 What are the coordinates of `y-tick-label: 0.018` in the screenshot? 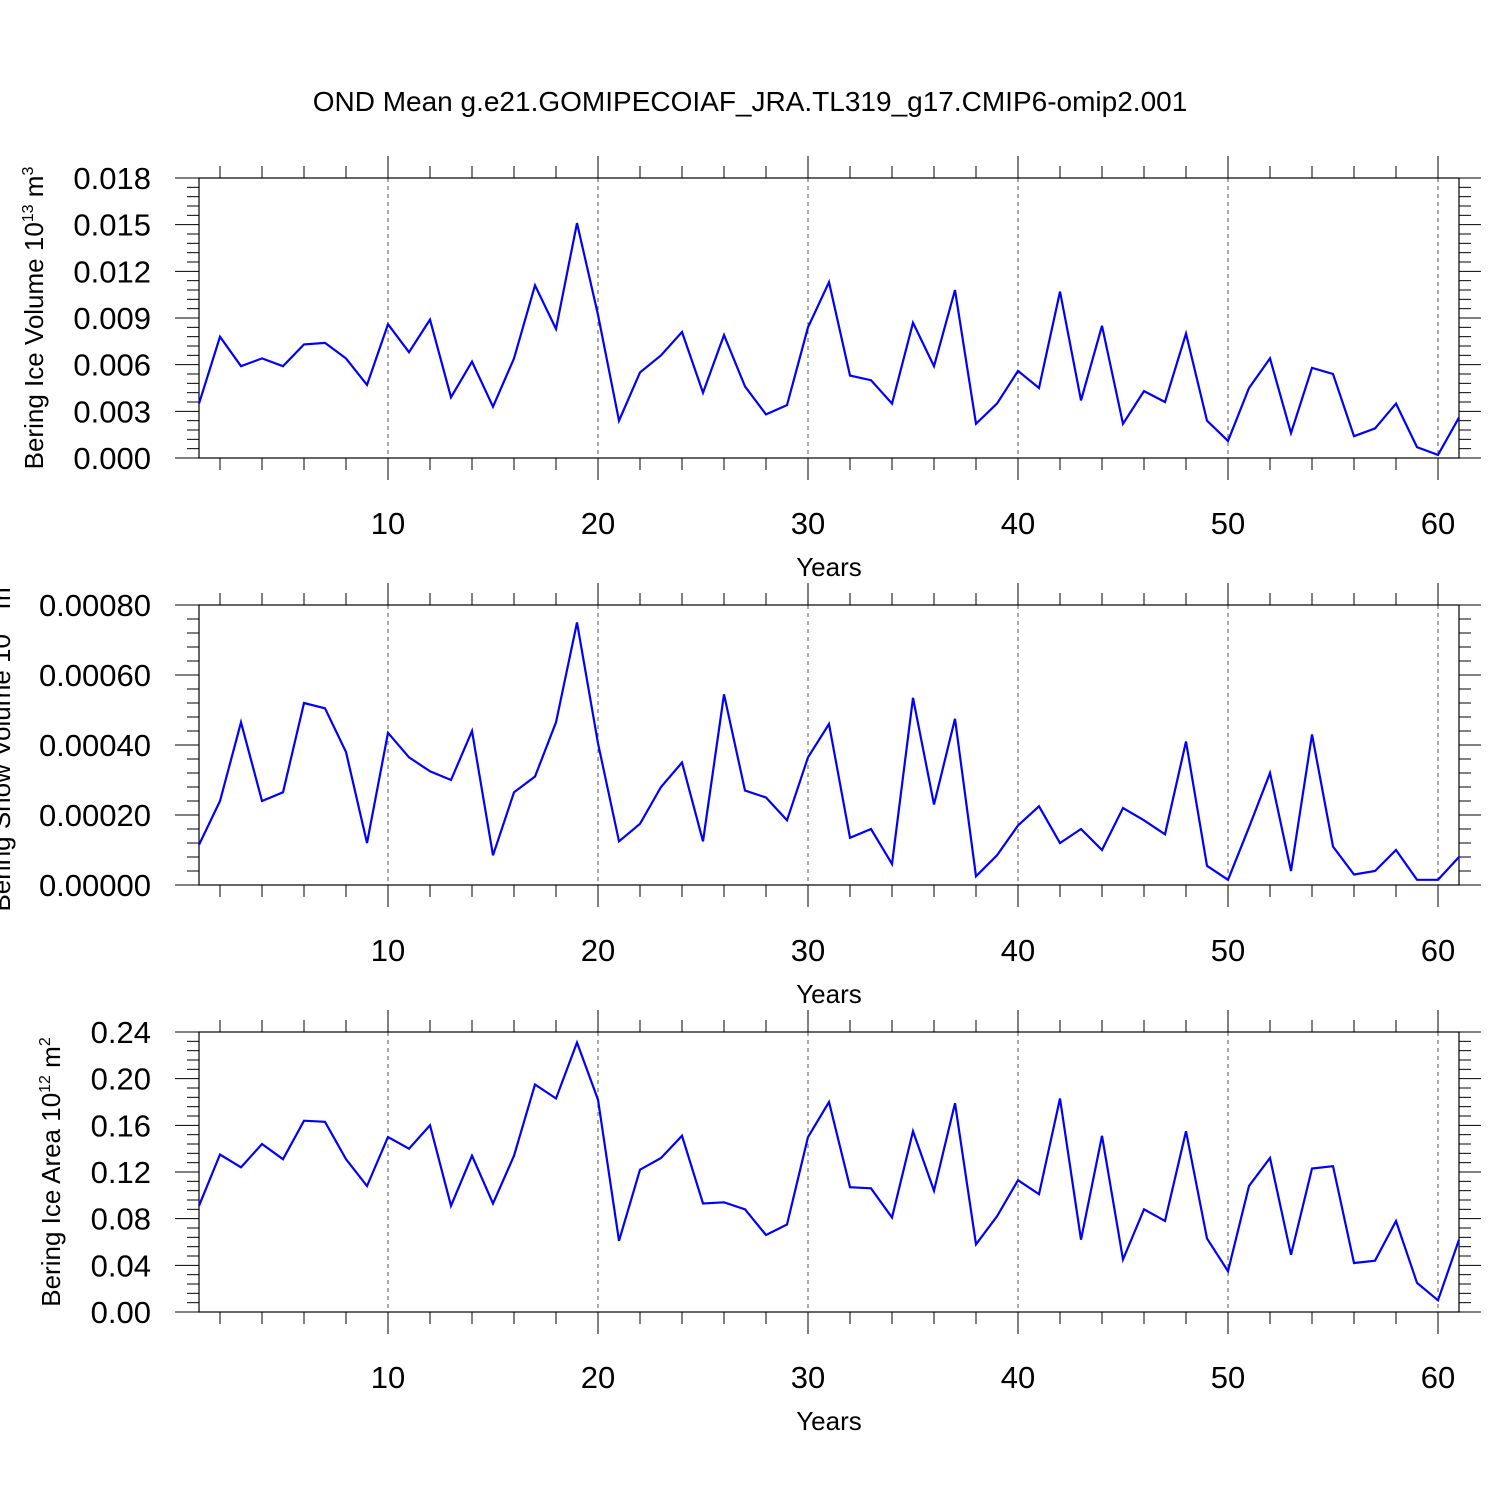 It's located at (112, 178).